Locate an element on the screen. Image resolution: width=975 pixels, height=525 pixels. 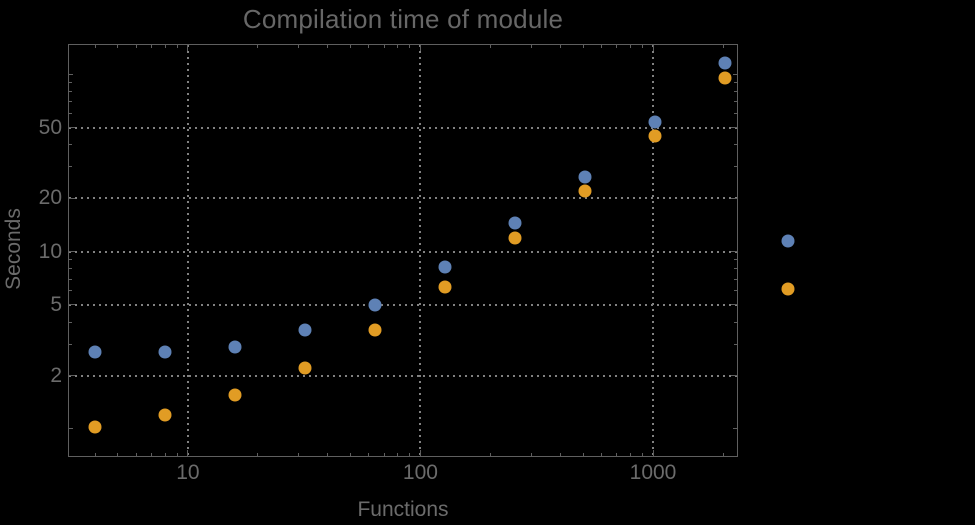
y-tick-label: 5 is located at coordinates (56, 304).